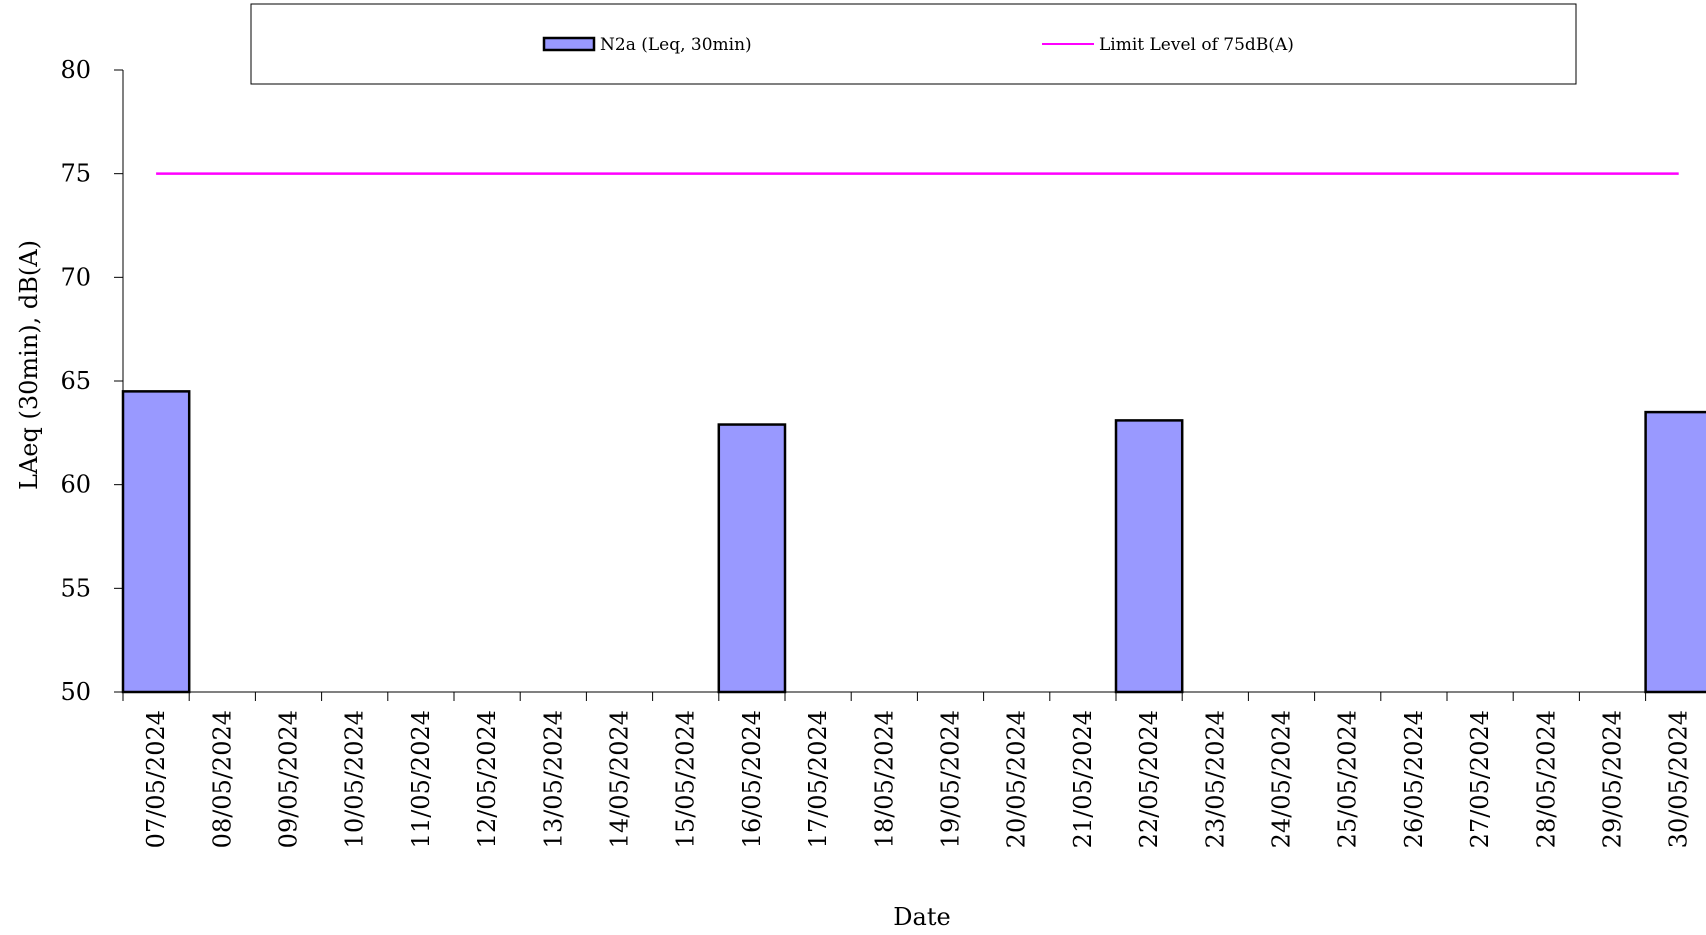 The width and height of the screenshot is (1706, 935). I want to click on x-tick-label: 25/05/2024, so click(1348, 779).